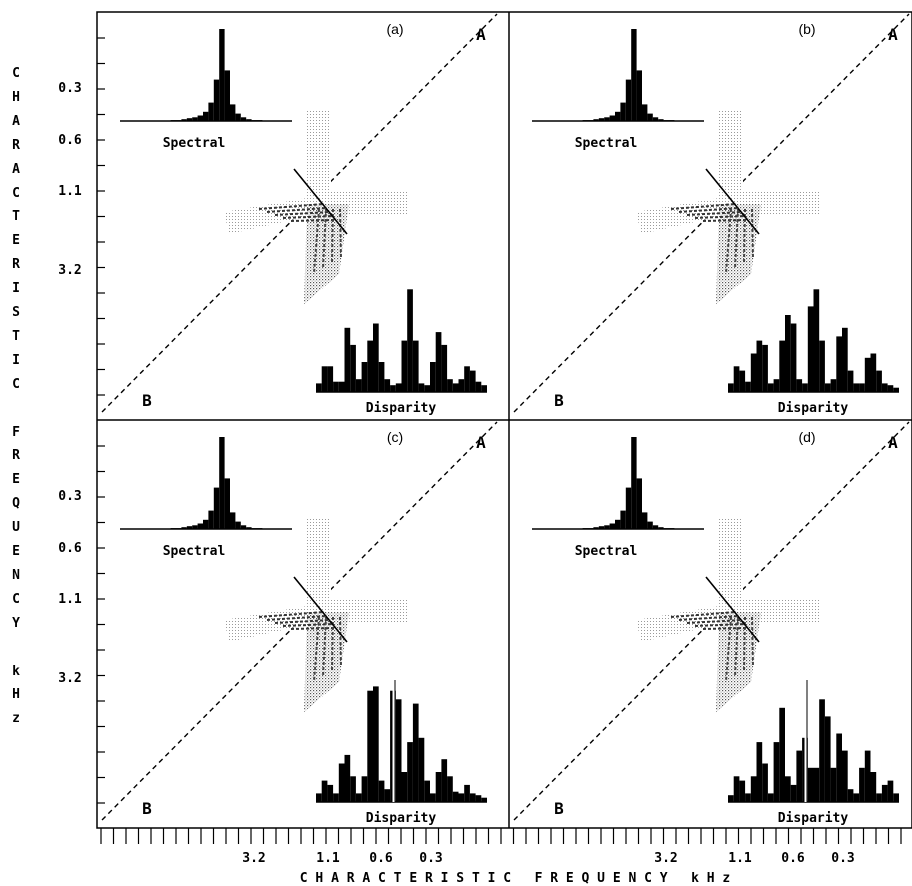  What do you see at coordinates (70, 599) in the screenshot?
I see `y-tick-label: 1.1` at bounding box center [70, 599].